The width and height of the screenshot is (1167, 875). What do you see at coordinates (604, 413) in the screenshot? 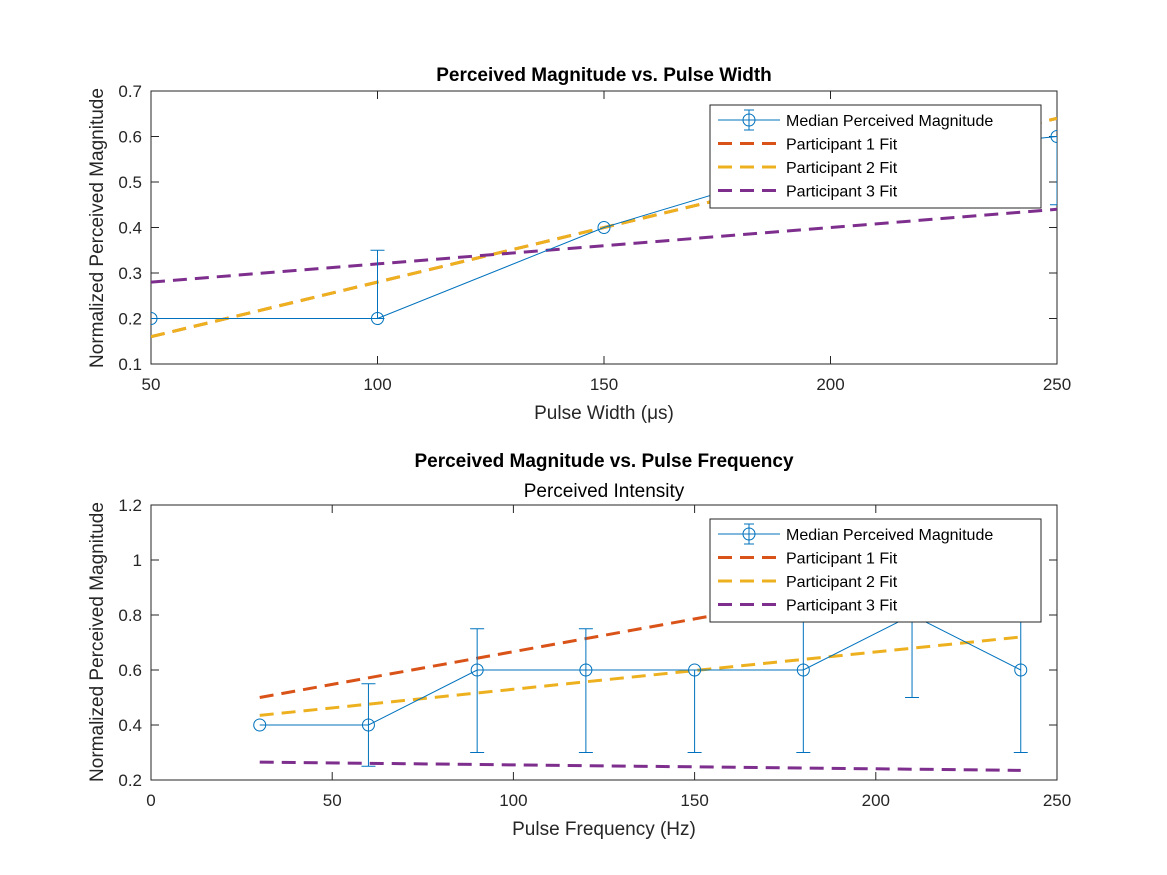
I see `x-axis-label: Pulse Width (μs)` at bounding box center [604, 413].